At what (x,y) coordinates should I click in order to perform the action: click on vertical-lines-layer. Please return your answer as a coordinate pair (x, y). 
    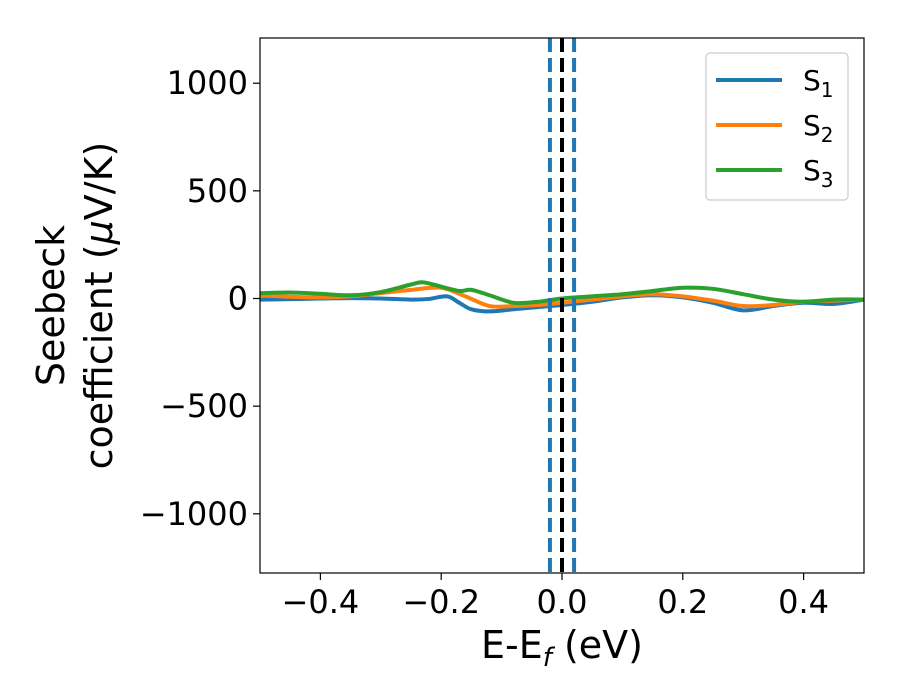
    Looking at the image, I should click on (562, 305).